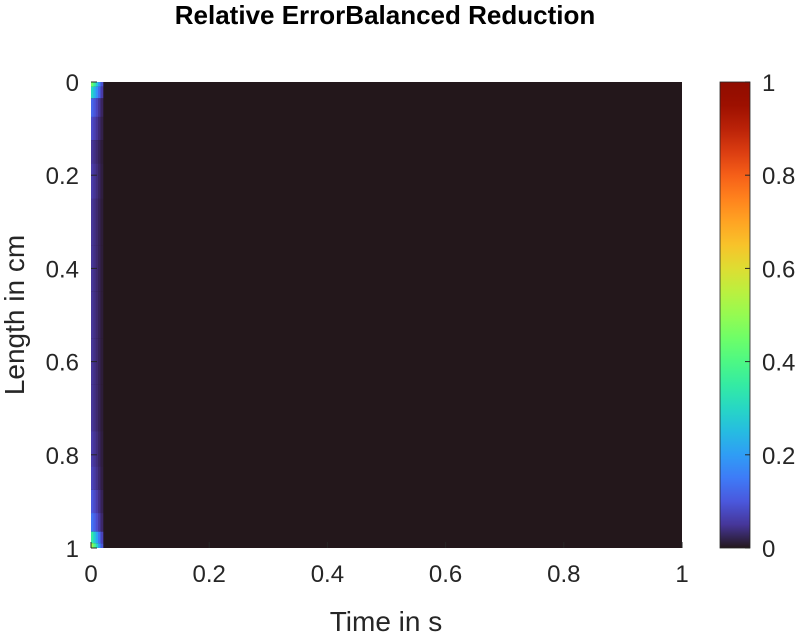 The height and width of the screenshot is (635, 799). What do you see at coordinates (445, 574) in the screenshot?
I see `x-tick-label: 0.6` at bounding box center [445, 574].